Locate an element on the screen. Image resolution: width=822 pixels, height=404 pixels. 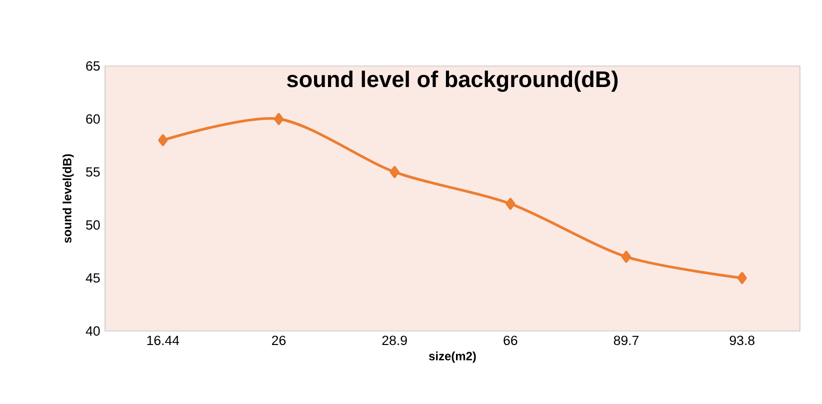
x-tick-label: 26 is located at coordinates (279, 341).